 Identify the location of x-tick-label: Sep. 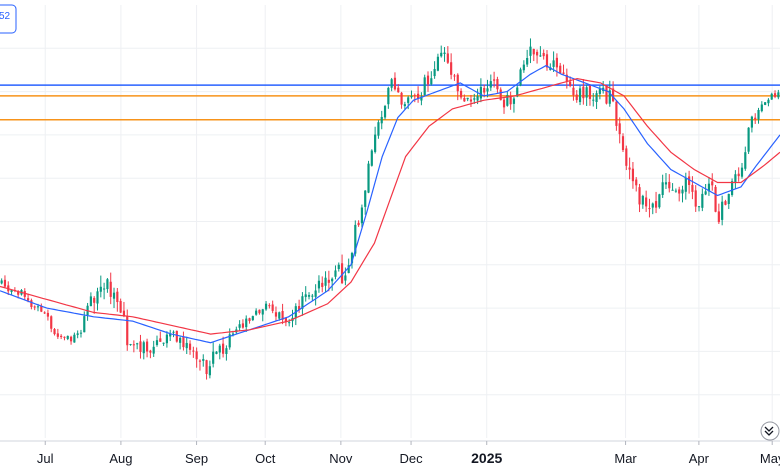
(196, 458).